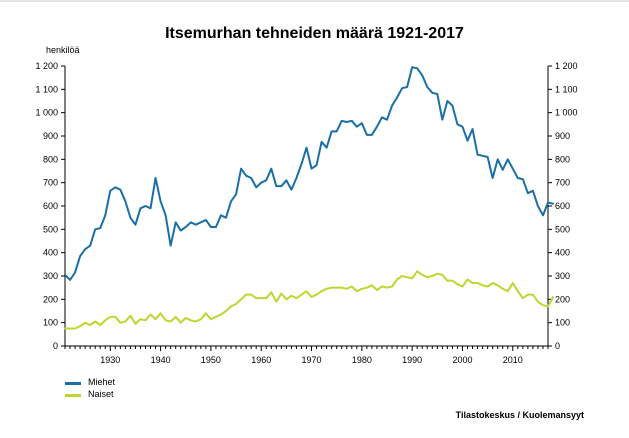 The height and width of the screenshot is (438, 629). What do you see at coordinates (50, 299) in the screenshot?
I see `y-tick-label-left: 200` at bounding box center [50, 299].